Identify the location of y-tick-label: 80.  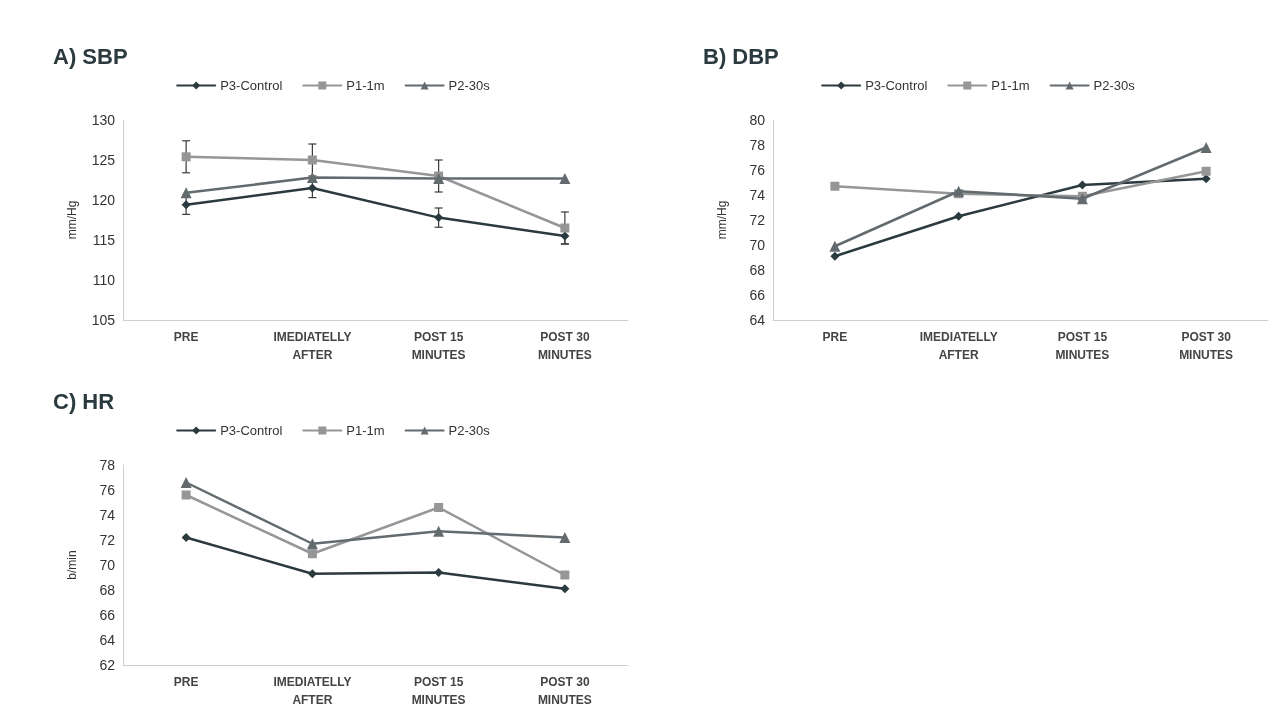
(757, 120).